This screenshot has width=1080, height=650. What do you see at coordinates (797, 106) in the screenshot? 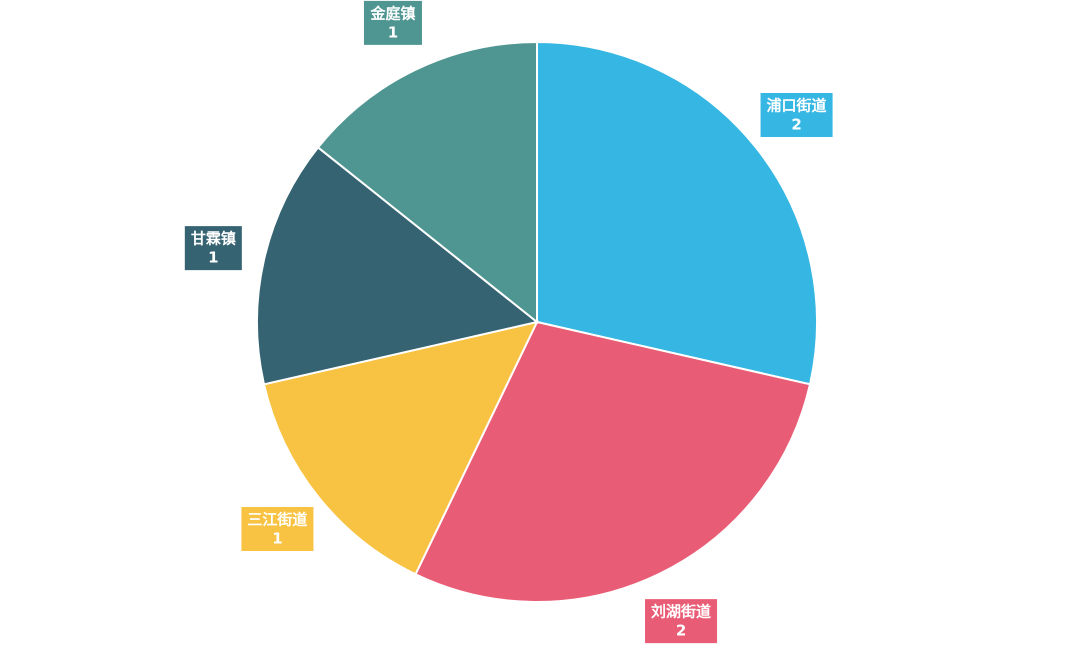
I see `label-name: 浦口街道` at bounding box center [797, 106].